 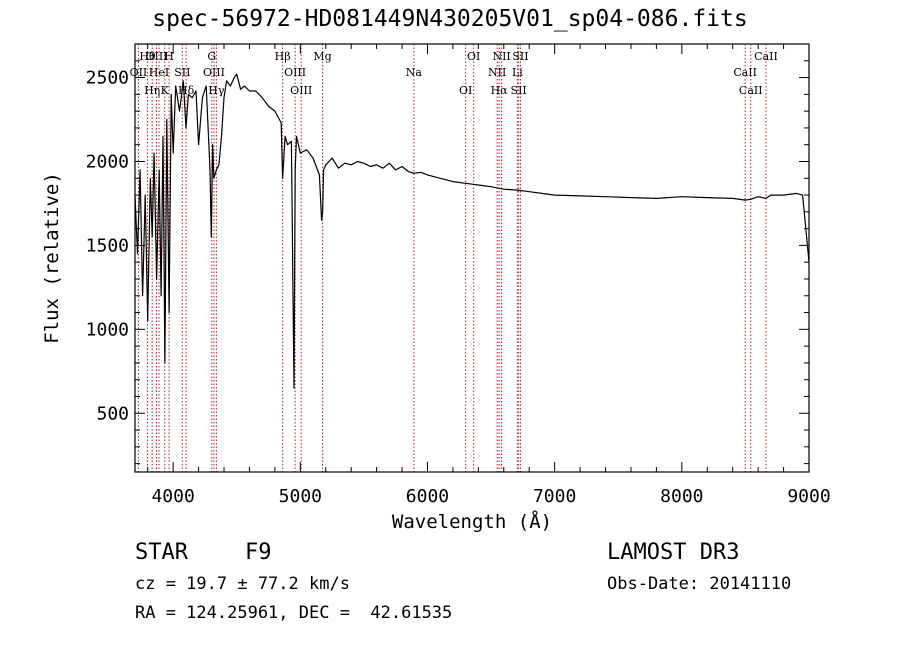 I want to click on x-tick-label: 8000, so click(x=681, y=496).